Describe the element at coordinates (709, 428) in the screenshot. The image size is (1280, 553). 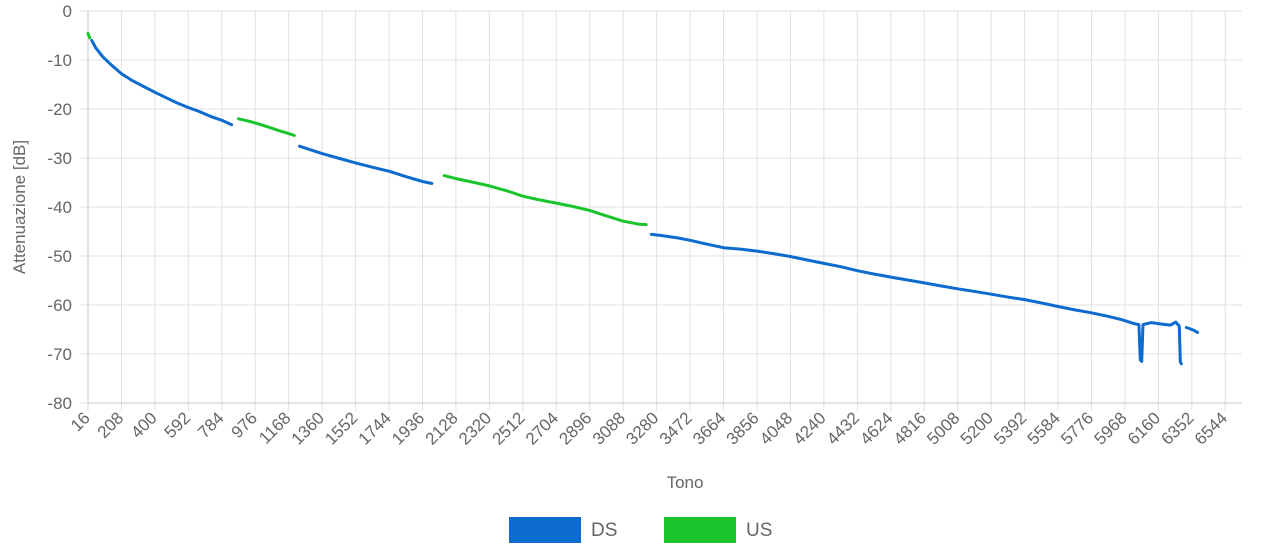
I see `x-tick-label: 3664` at that location.